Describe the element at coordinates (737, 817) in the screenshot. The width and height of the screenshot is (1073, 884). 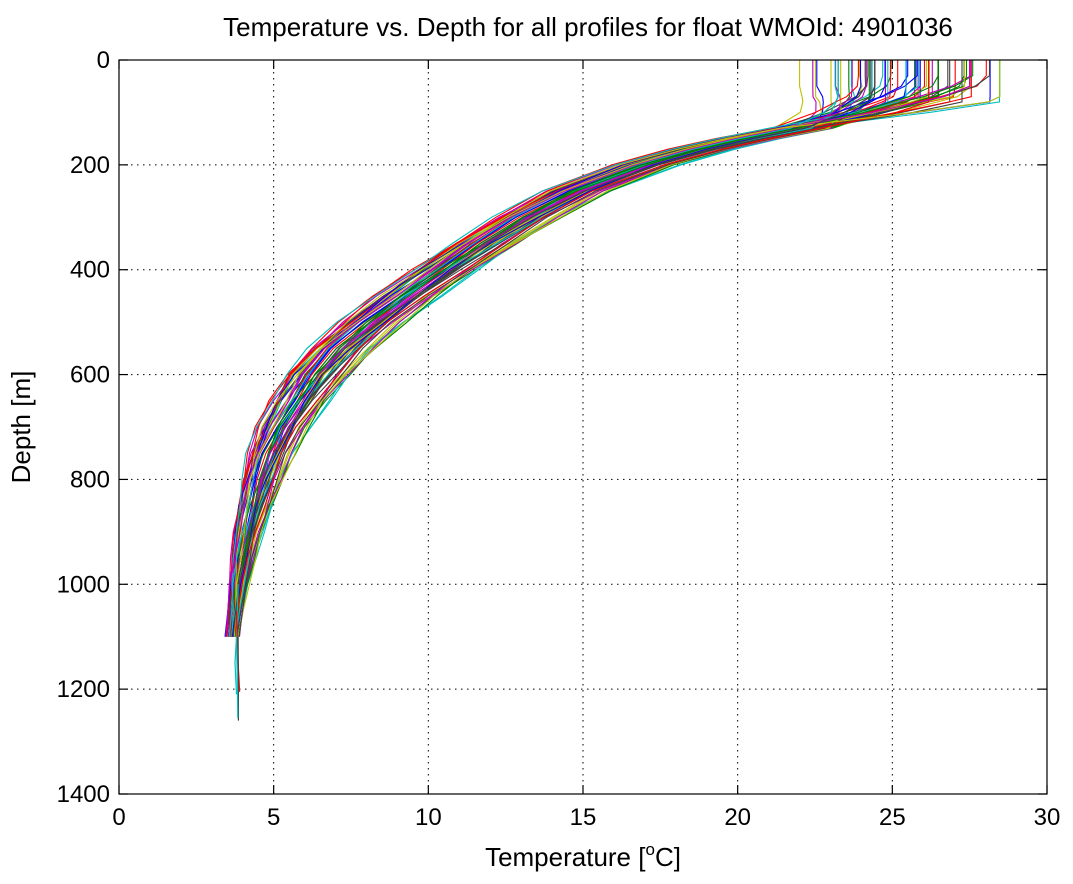
I see `x-tick-label: 20` at that location.